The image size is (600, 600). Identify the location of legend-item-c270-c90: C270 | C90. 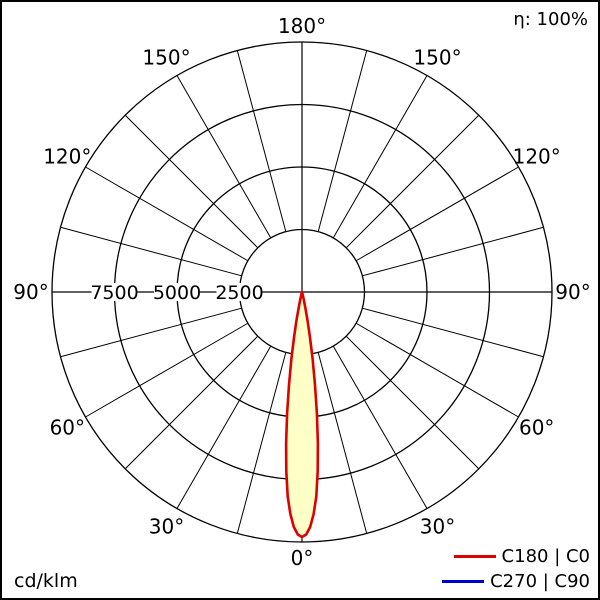
(516, 581).